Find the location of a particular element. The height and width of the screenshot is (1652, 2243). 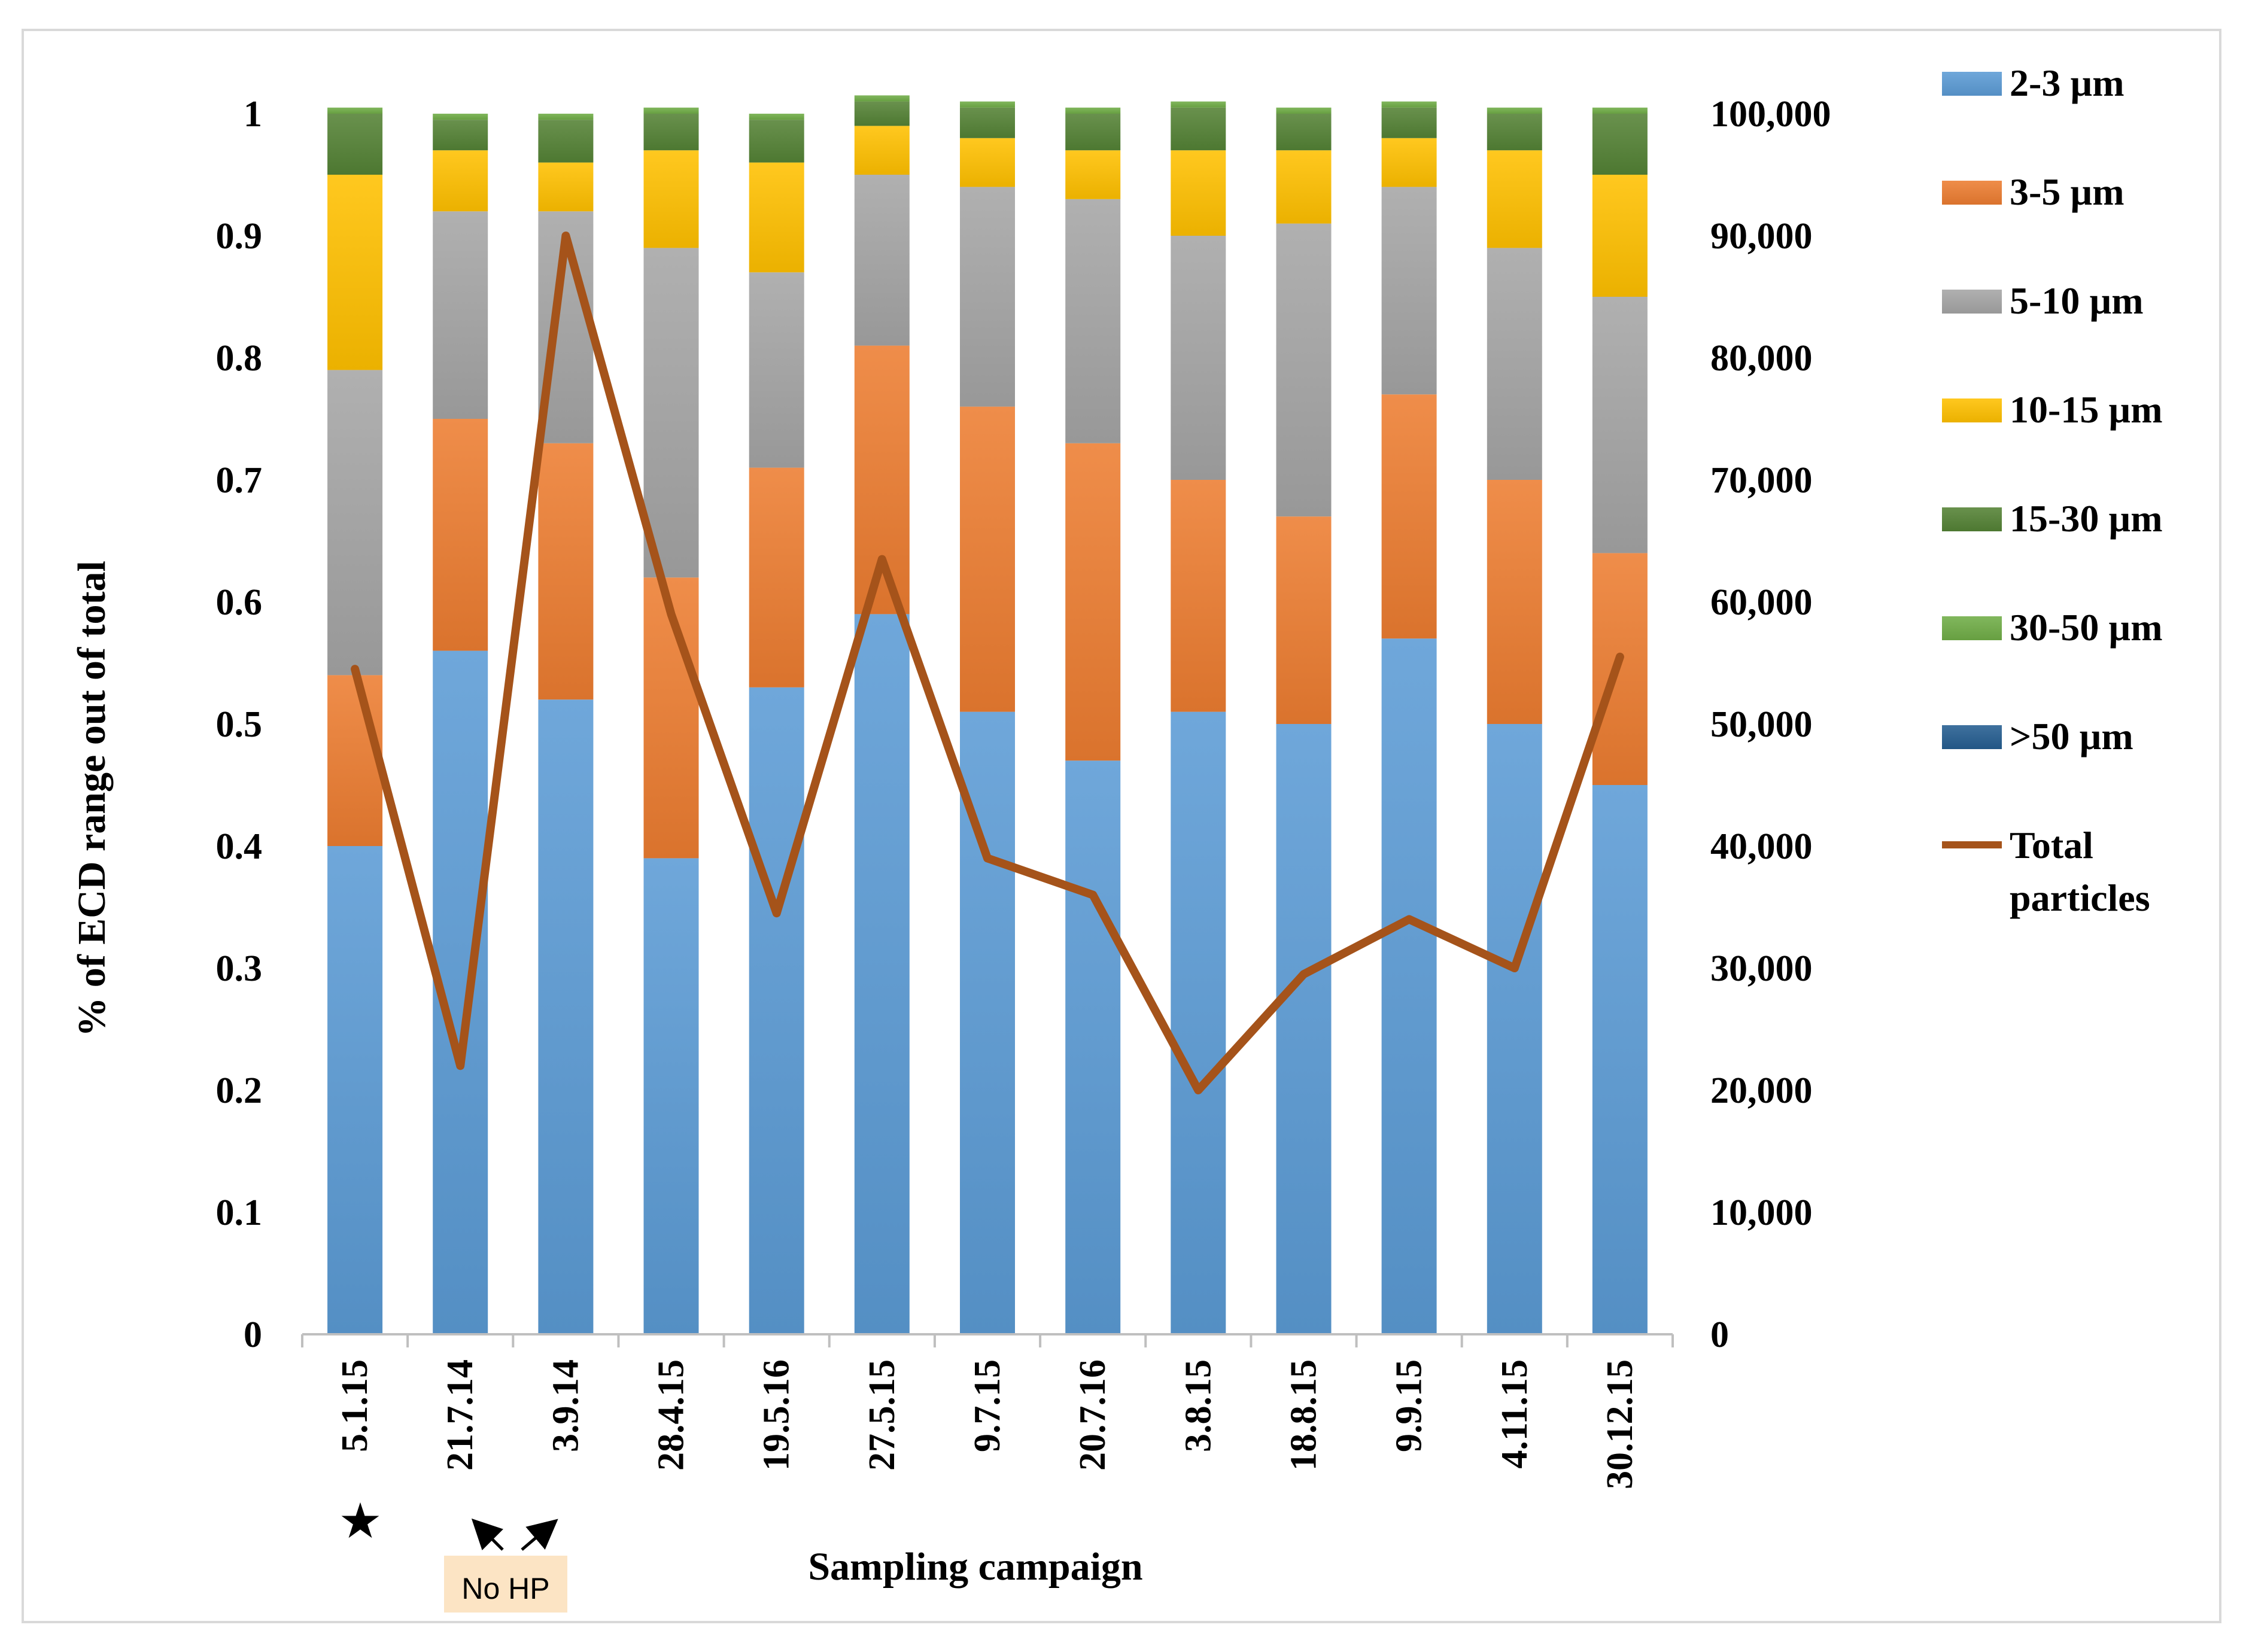

x-axis-title: Sampling campaign is located at coordinates (975, 1567).